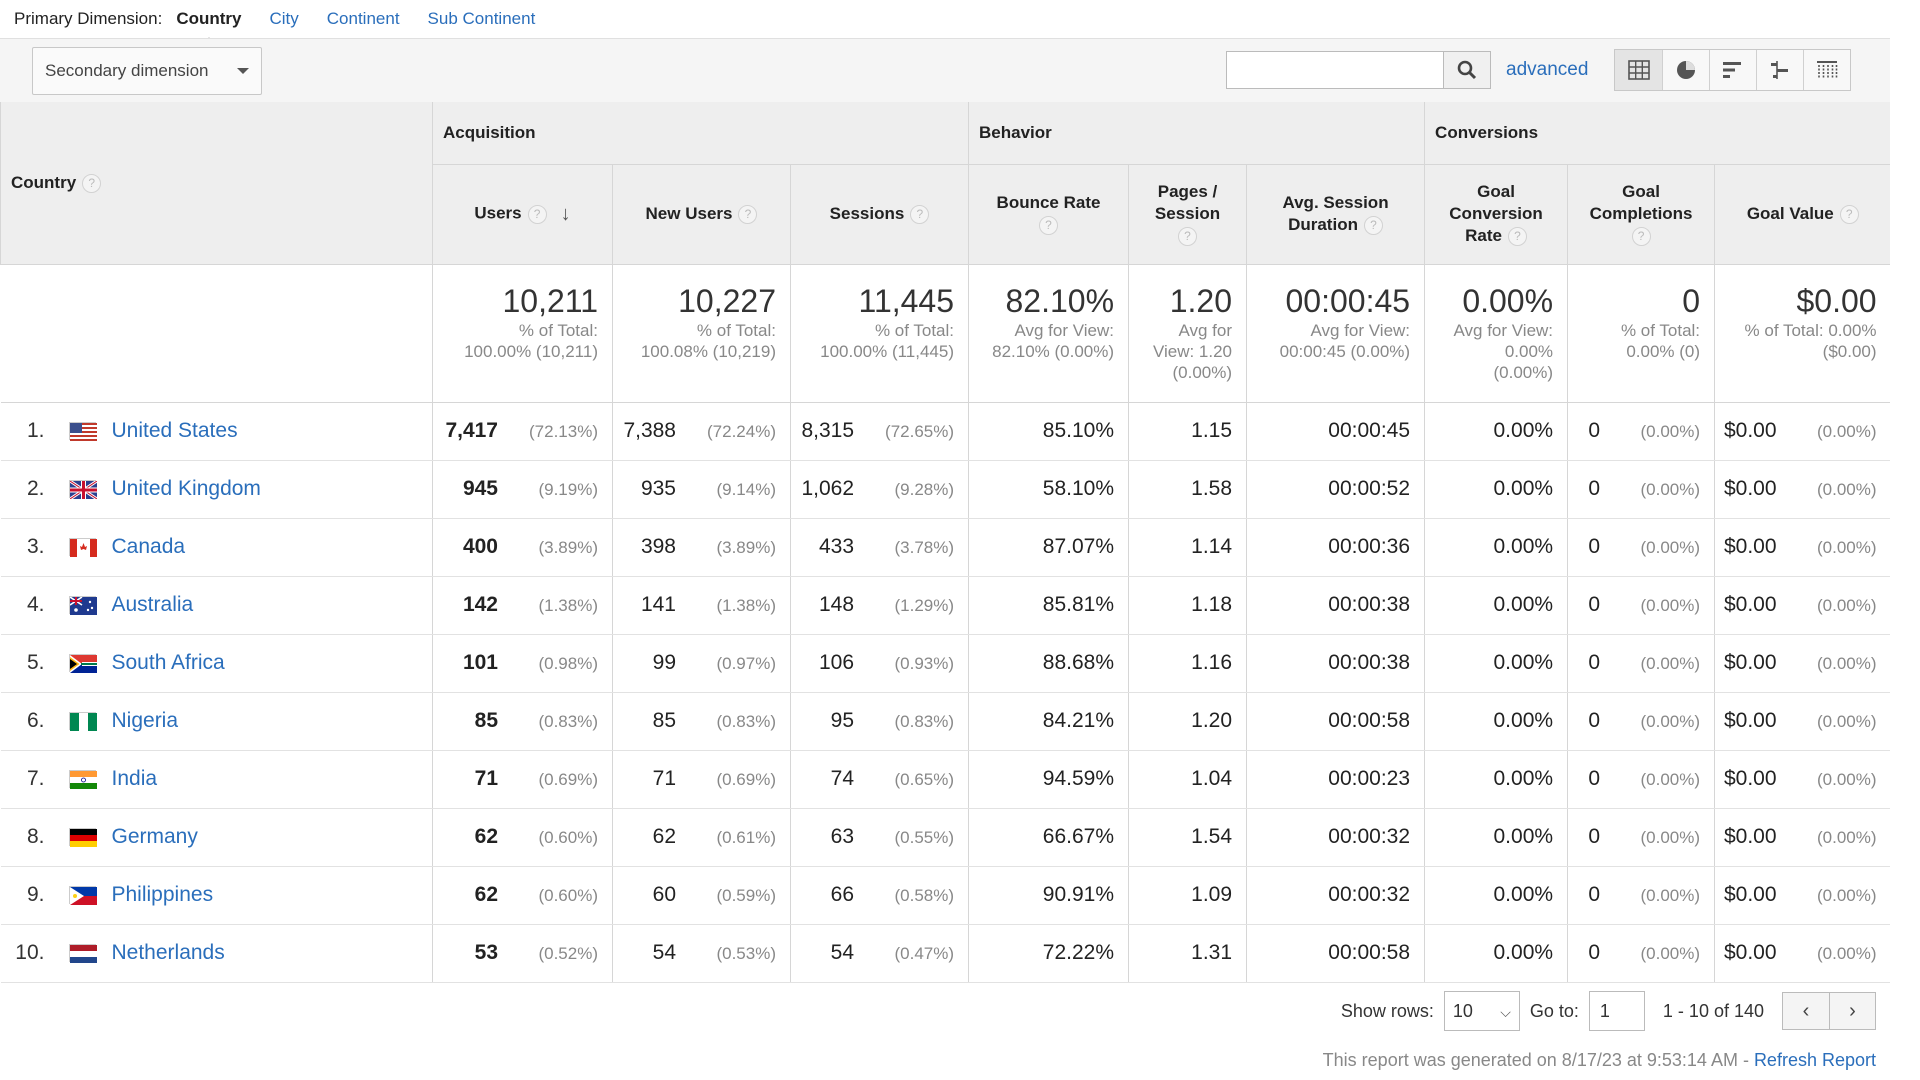 Image resolution: width=1920 pixels, height=1080 pixels. What do you see at coordinates (701, 214) in the screenshot?
I see `new-users-column-header: New Users?` at bounding box center [701, 214].